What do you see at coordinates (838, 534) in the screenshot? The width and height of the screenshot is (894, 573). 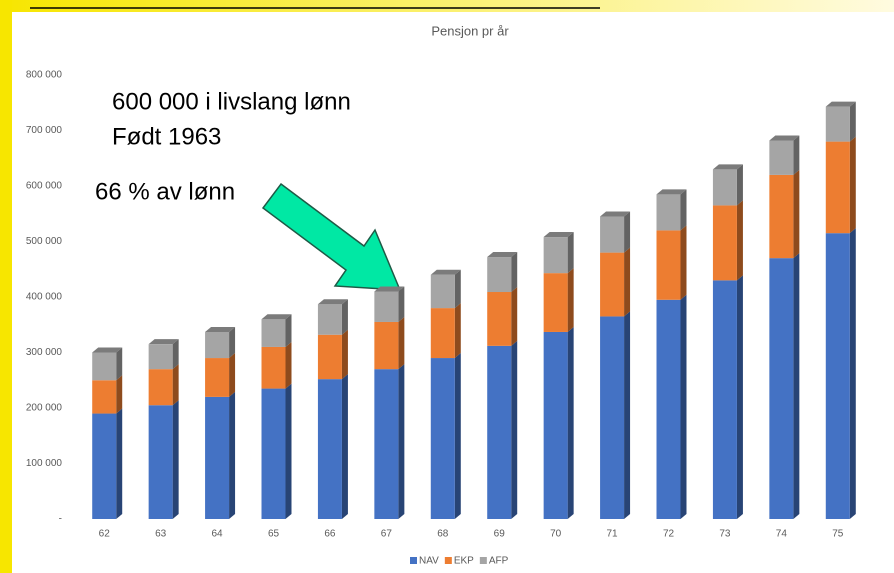 I see `x-tick-label: 75` at bounding box center [838, 534].